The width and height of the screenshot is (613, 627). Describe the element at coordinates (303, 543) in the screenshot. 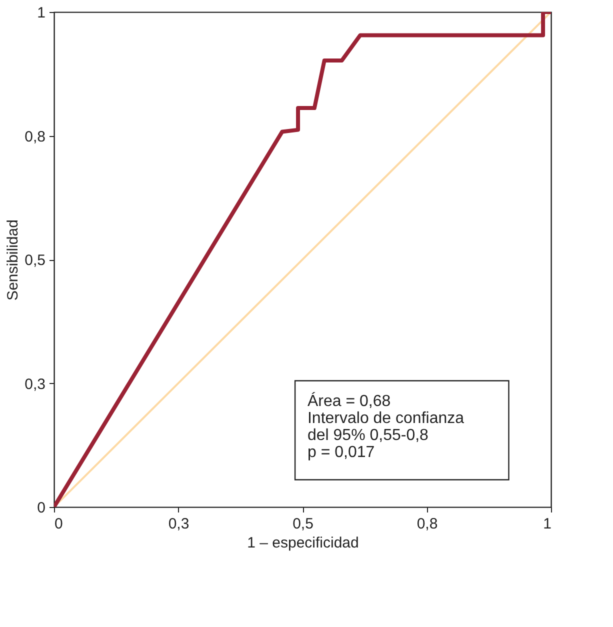

I see `x-axis-title: 1 – especificidad` at that location.